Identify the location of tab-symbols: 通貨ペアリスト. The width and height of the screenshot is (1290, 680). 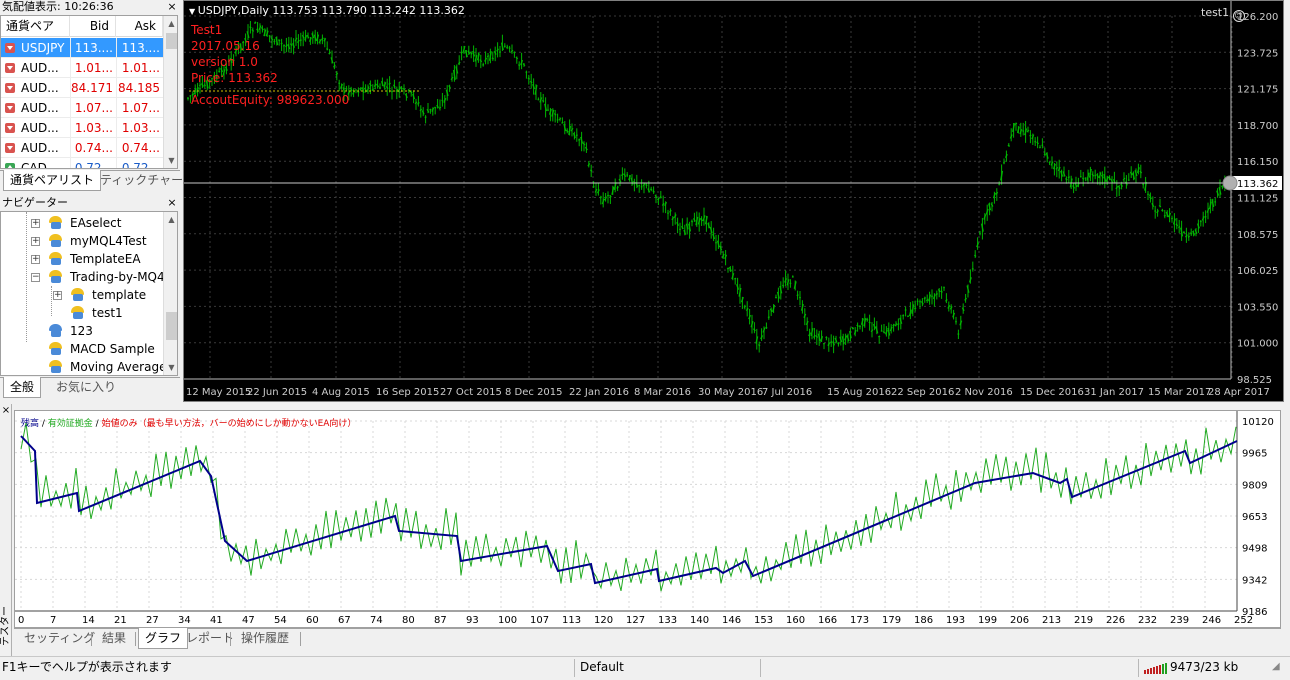
(52, 180).